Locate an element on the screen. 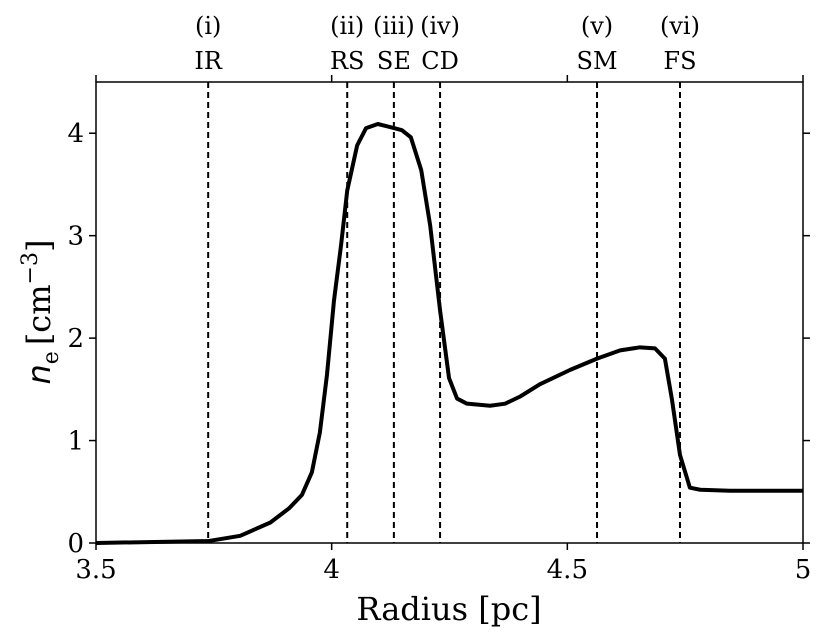 This screenshot has width=830, height=644. y-axis-label: ne [cm−3] is located at coordinates (41, 312).